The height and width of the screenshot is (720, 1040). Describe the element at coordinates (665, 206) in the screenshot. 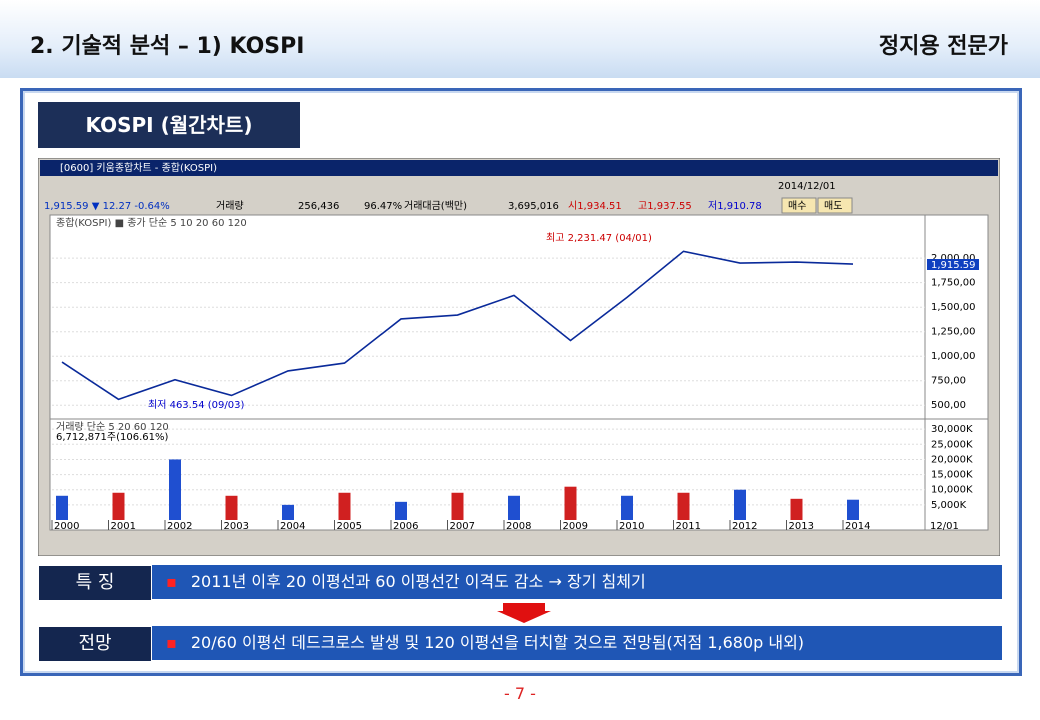

I see `high: 고1,937.55` at that location.